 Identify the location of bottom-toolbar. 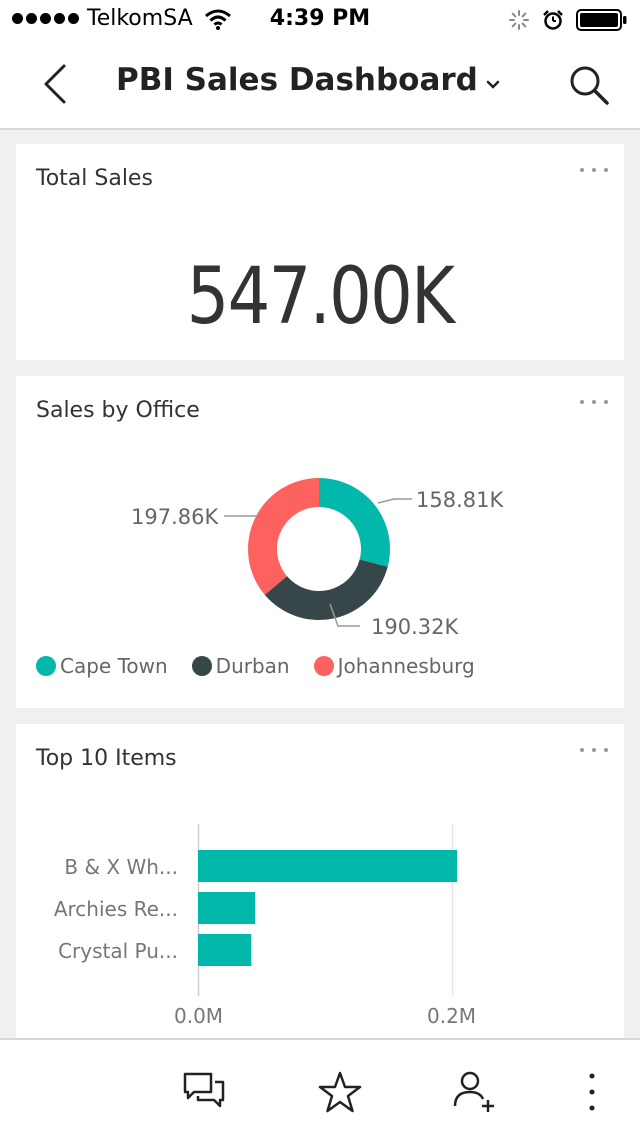
(320, 1087).